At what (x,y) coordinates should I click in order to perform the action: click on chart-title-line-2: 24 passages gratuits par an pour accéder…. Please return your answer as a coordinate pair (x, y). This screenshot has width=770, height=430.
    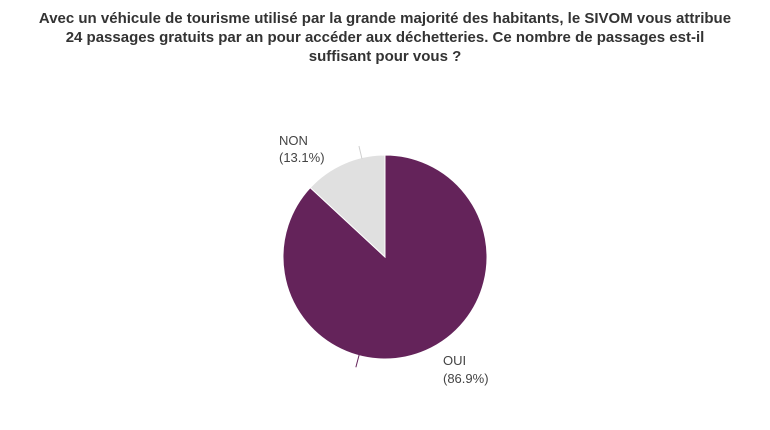
    Looking at the image, I should click on (385, 37).